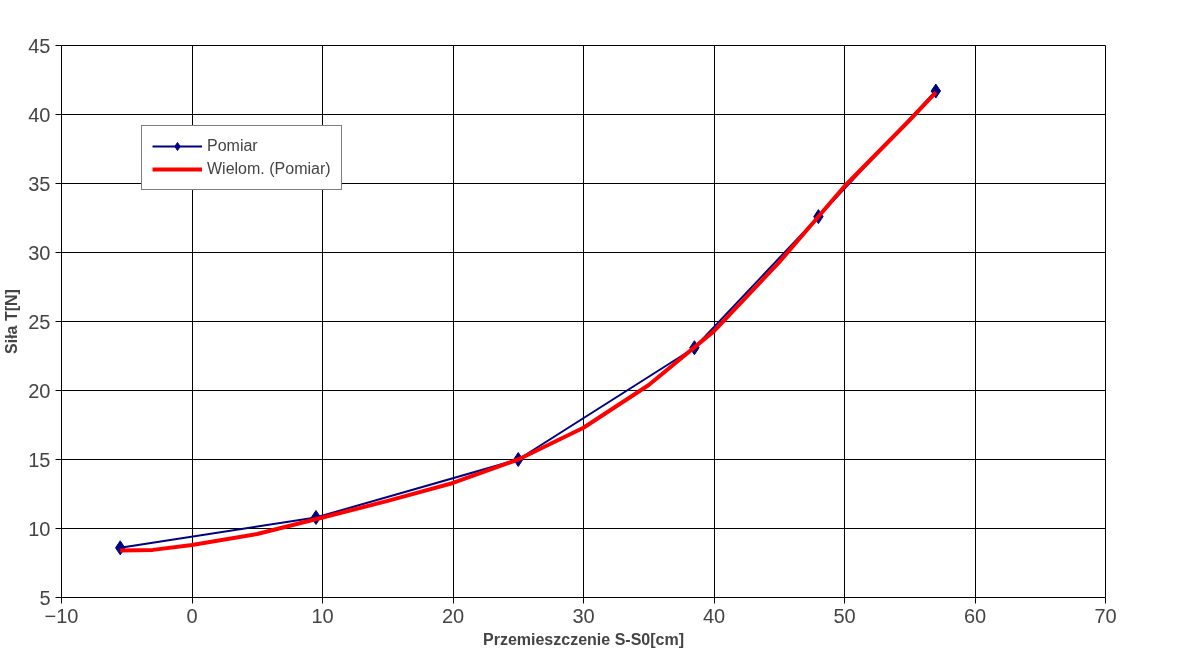 The height and width of the screenshot is (655, 1190). What do you see at coordinates (583, 639) in the screenshot?
I see `x-axis-title: Przemieszczenie S-S0[cm]` at bounding box center [583, 639].